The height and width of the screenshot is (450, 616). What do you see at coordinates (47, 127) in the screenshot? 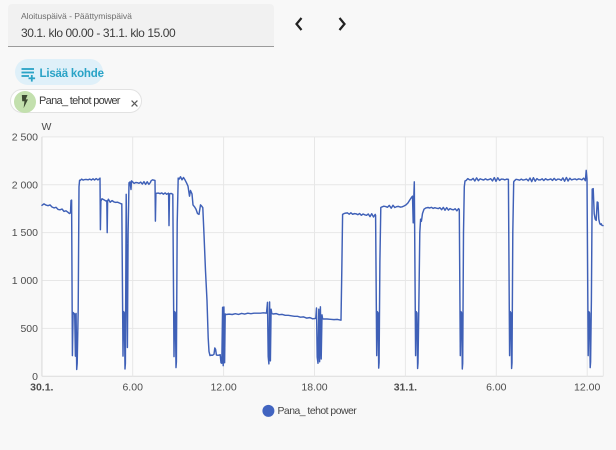
I see `svg-text: W` at bounding box center [47, 127].